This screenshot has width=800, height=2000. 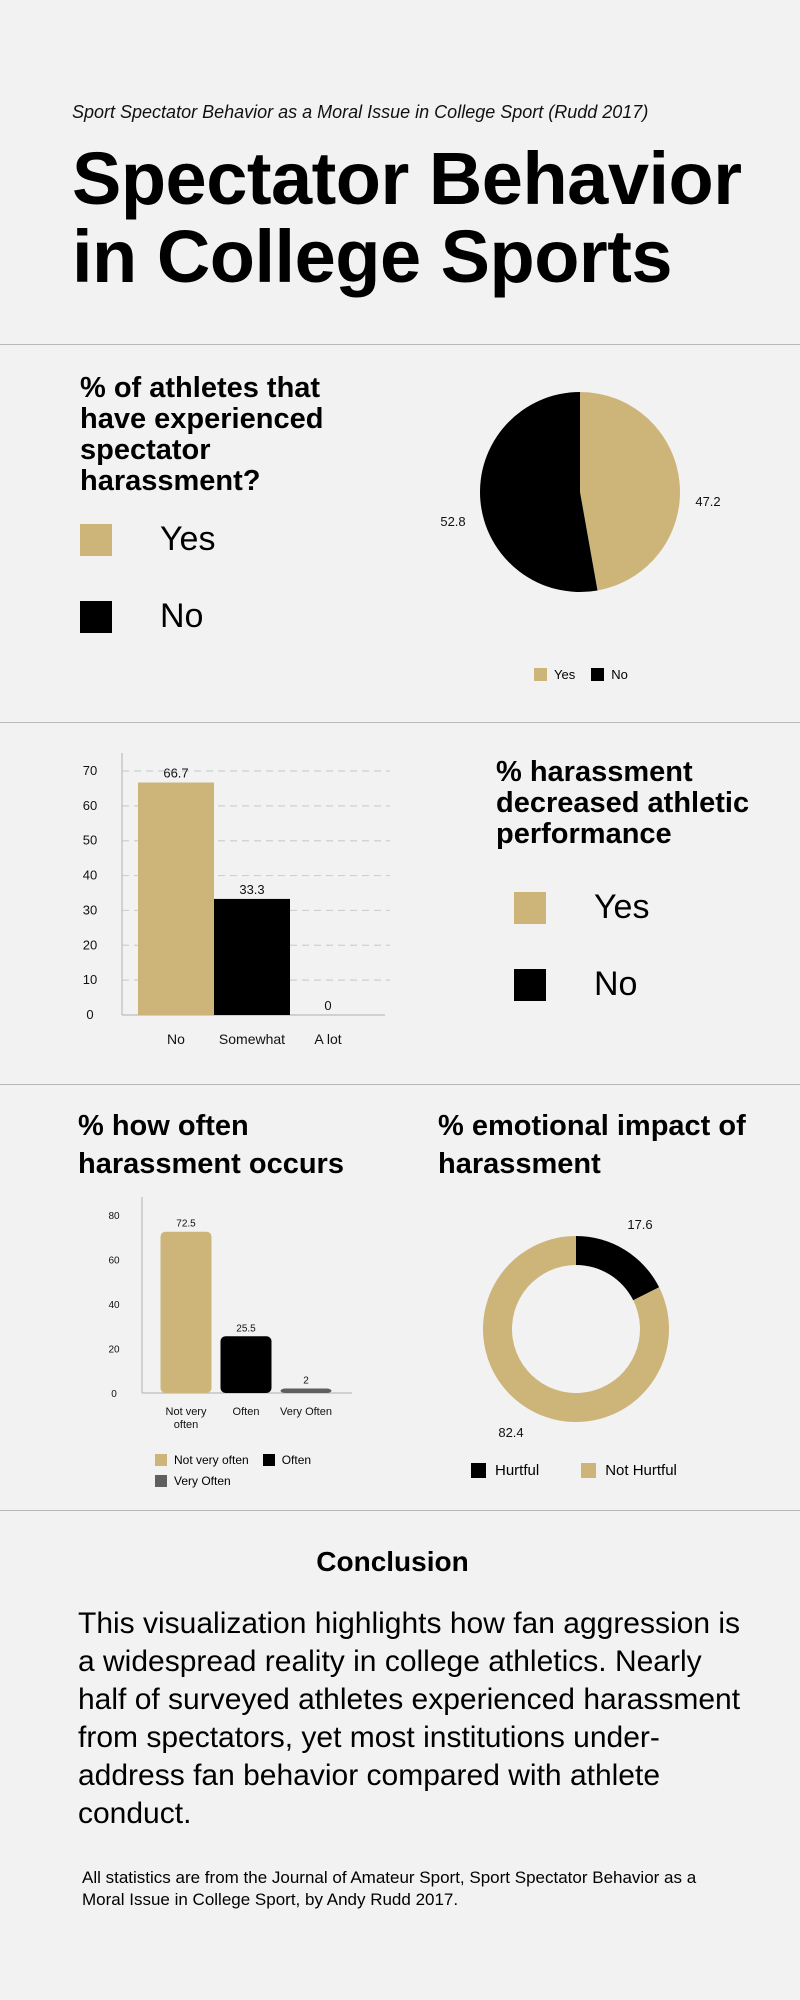 I want to click on x-tick-label: Somewhat, so click(x=252, y=1039).